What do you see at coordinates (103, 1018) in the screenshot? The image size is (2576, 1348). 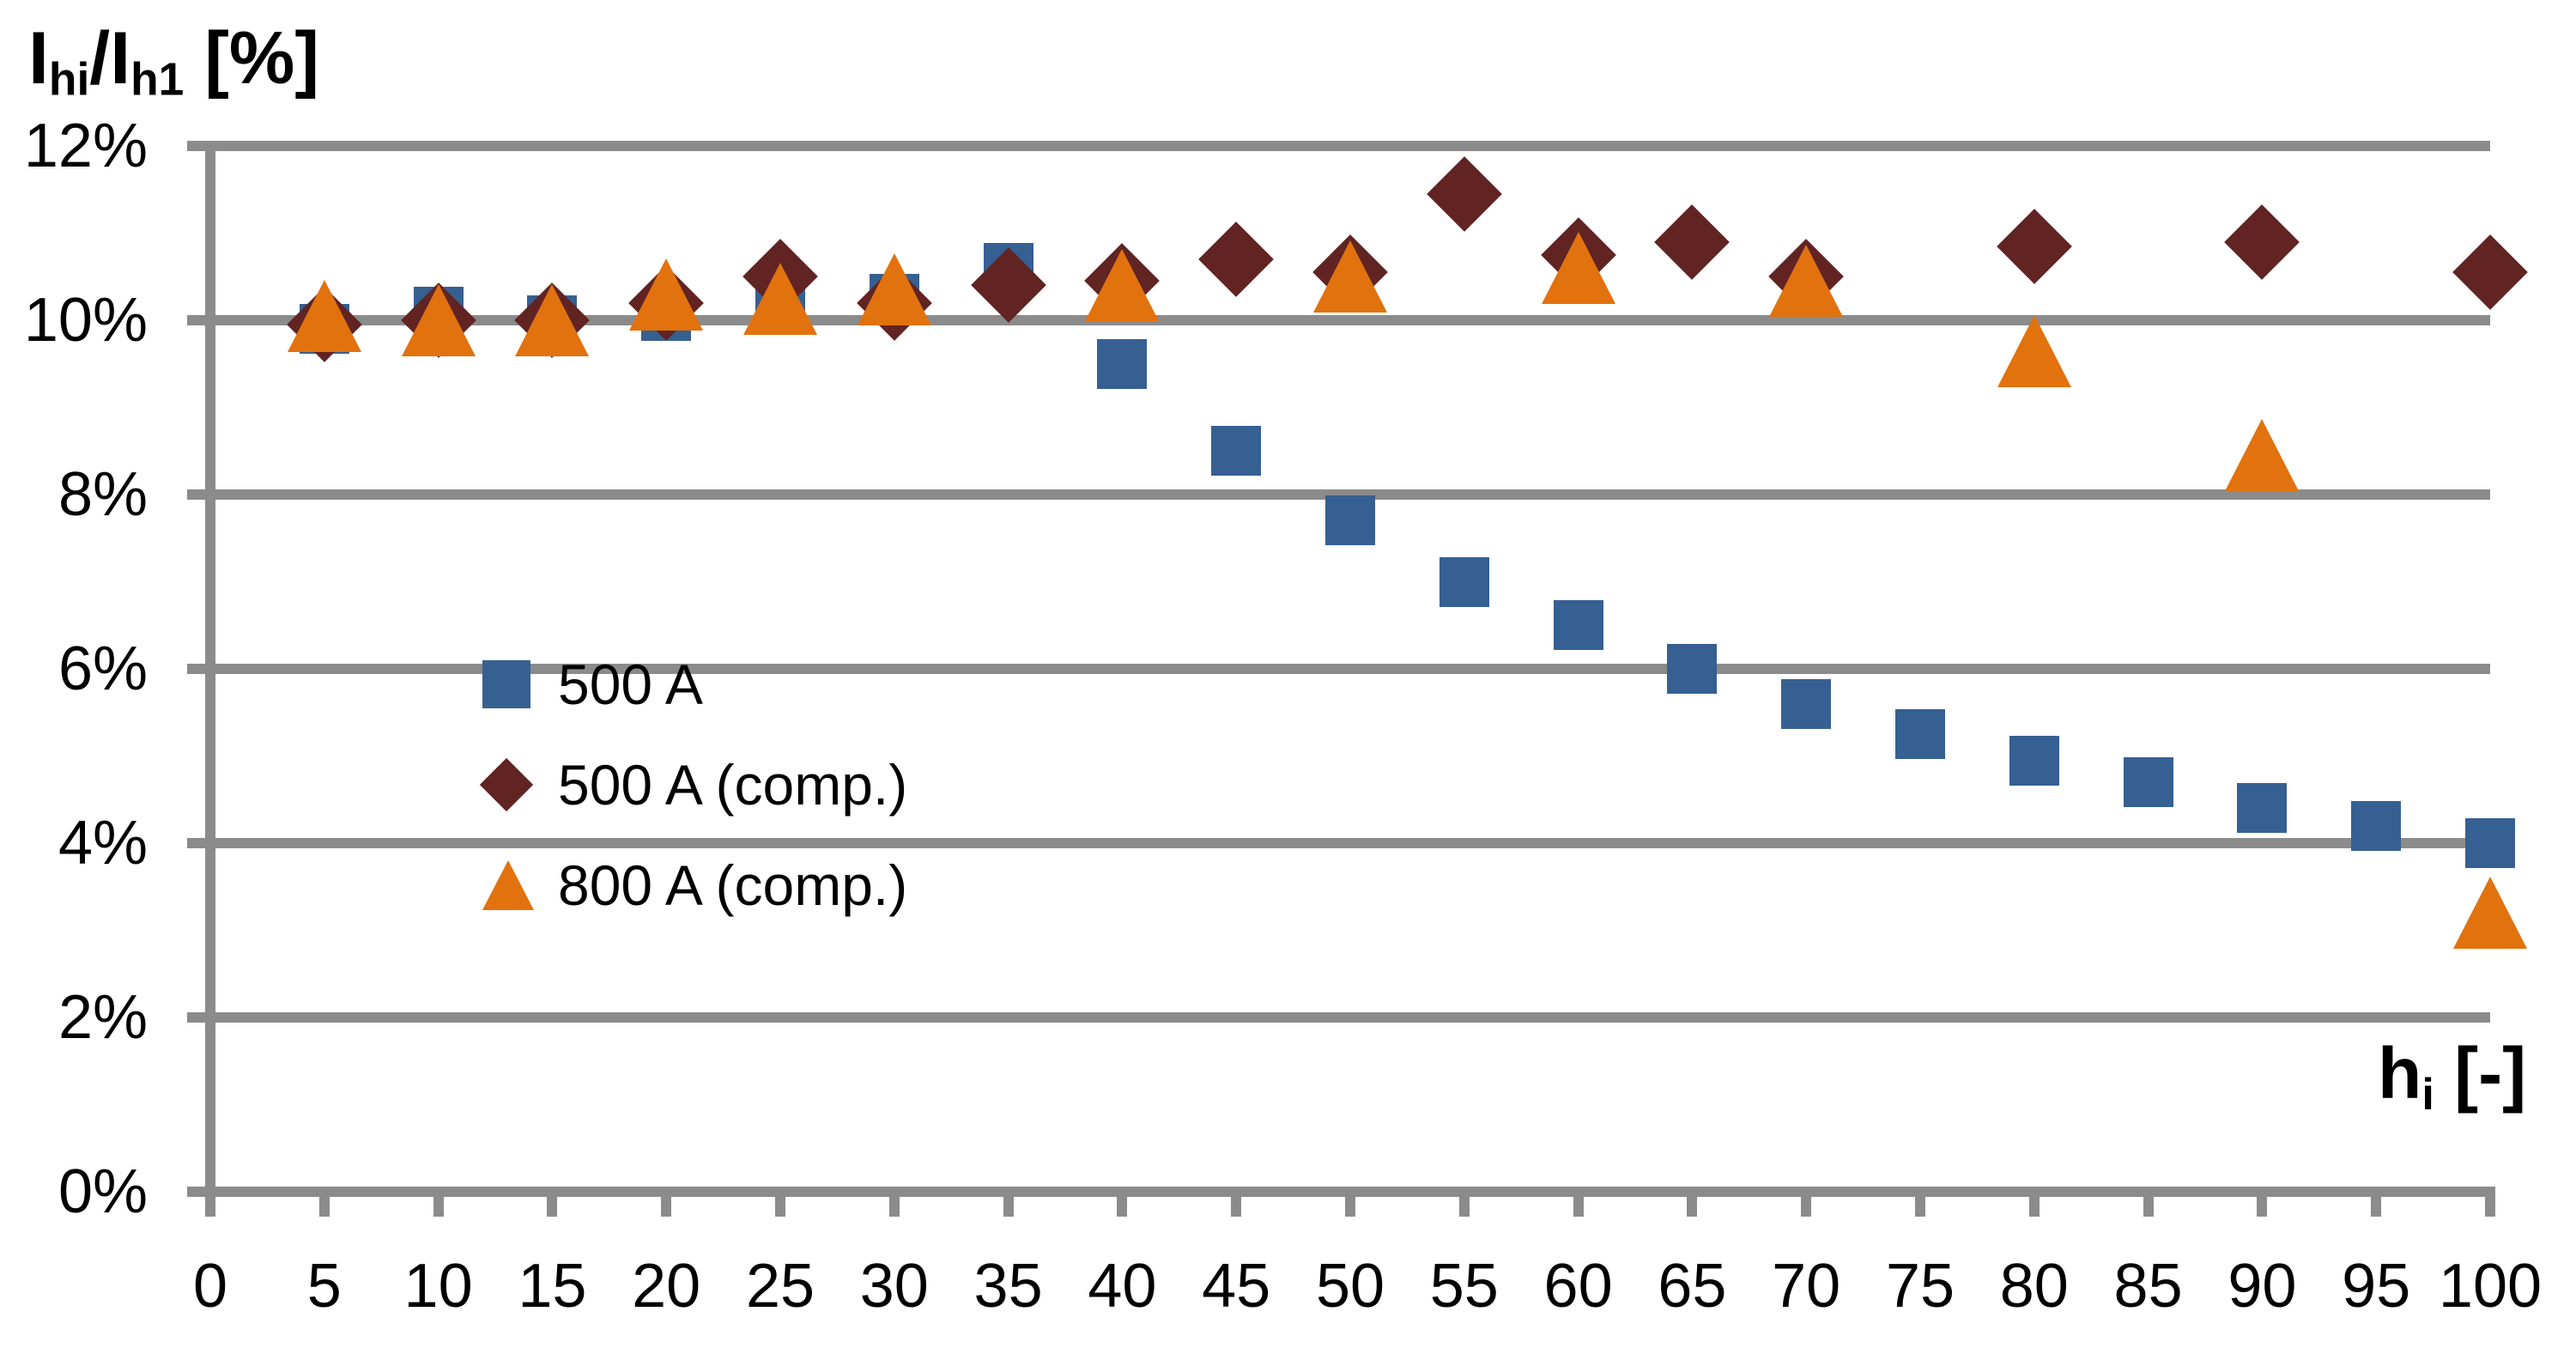 I see `y-tick-label: 2%` at bounding box center [103, 1018].